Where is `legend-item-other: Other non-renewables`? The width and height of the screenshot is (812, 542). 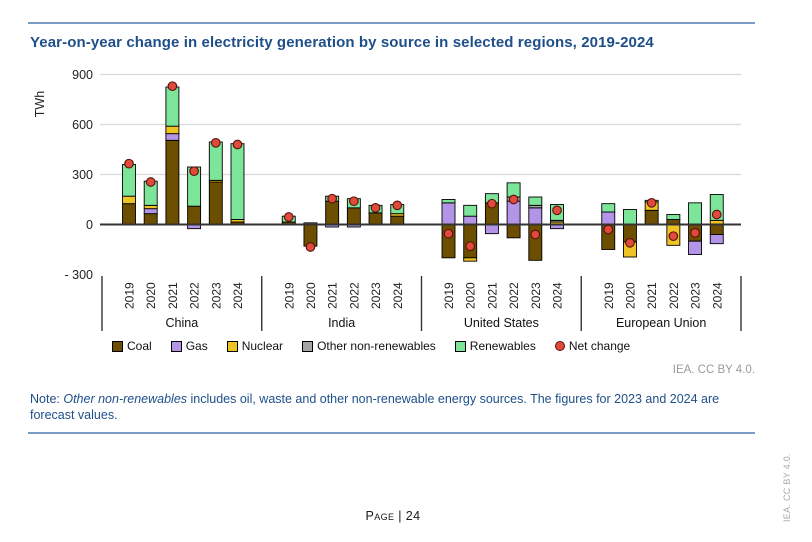 legend-item-other: Other non-renewables is located at coordinates (369, 346).